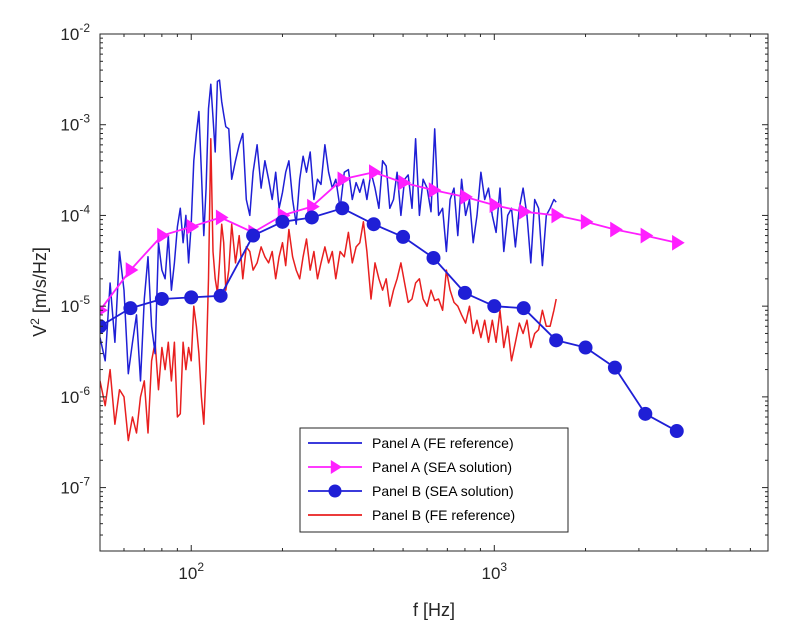 The width and height of the screenshot is (800, 640). I want to click on y-tick-label: 10⁻⁶, so click(75, 395).